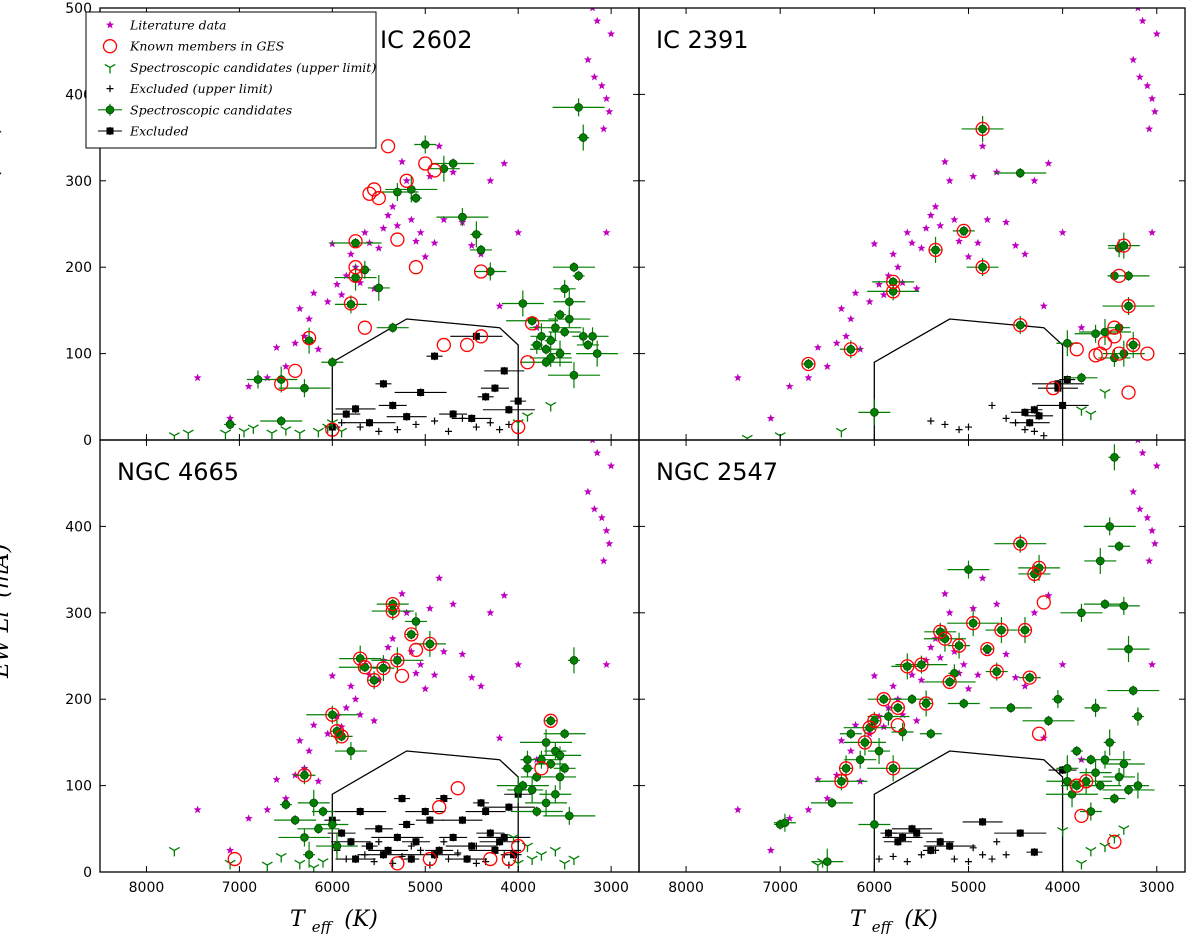 The width and height of the screenshot is (1200, 934). Describe the element at coordinates (578, 107) in the screenshot. I see `panel-0-candidate-34-marker` at that location.